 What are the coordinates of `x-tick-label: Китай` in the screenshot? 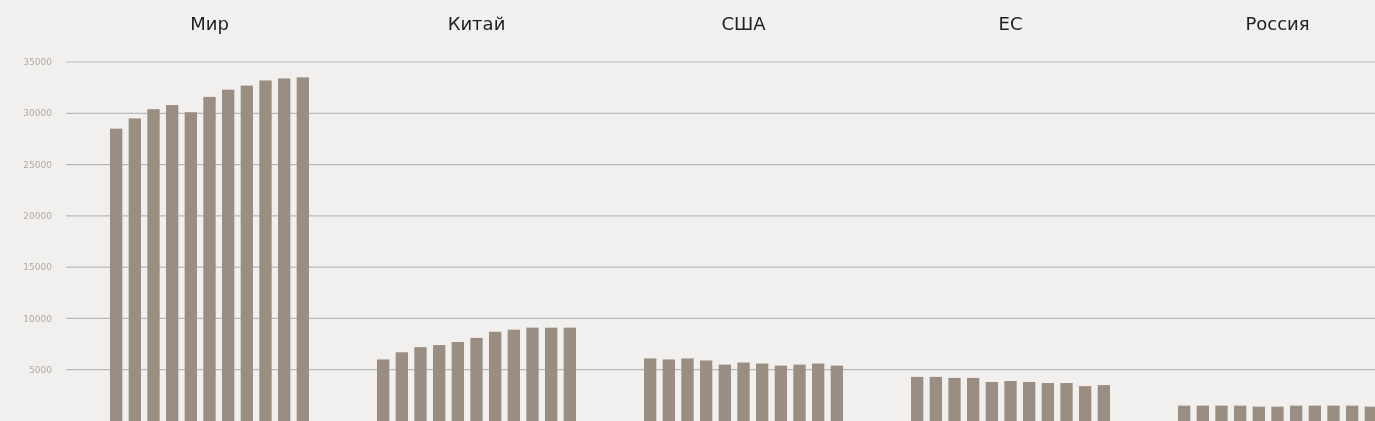 It's located at (476, 23).